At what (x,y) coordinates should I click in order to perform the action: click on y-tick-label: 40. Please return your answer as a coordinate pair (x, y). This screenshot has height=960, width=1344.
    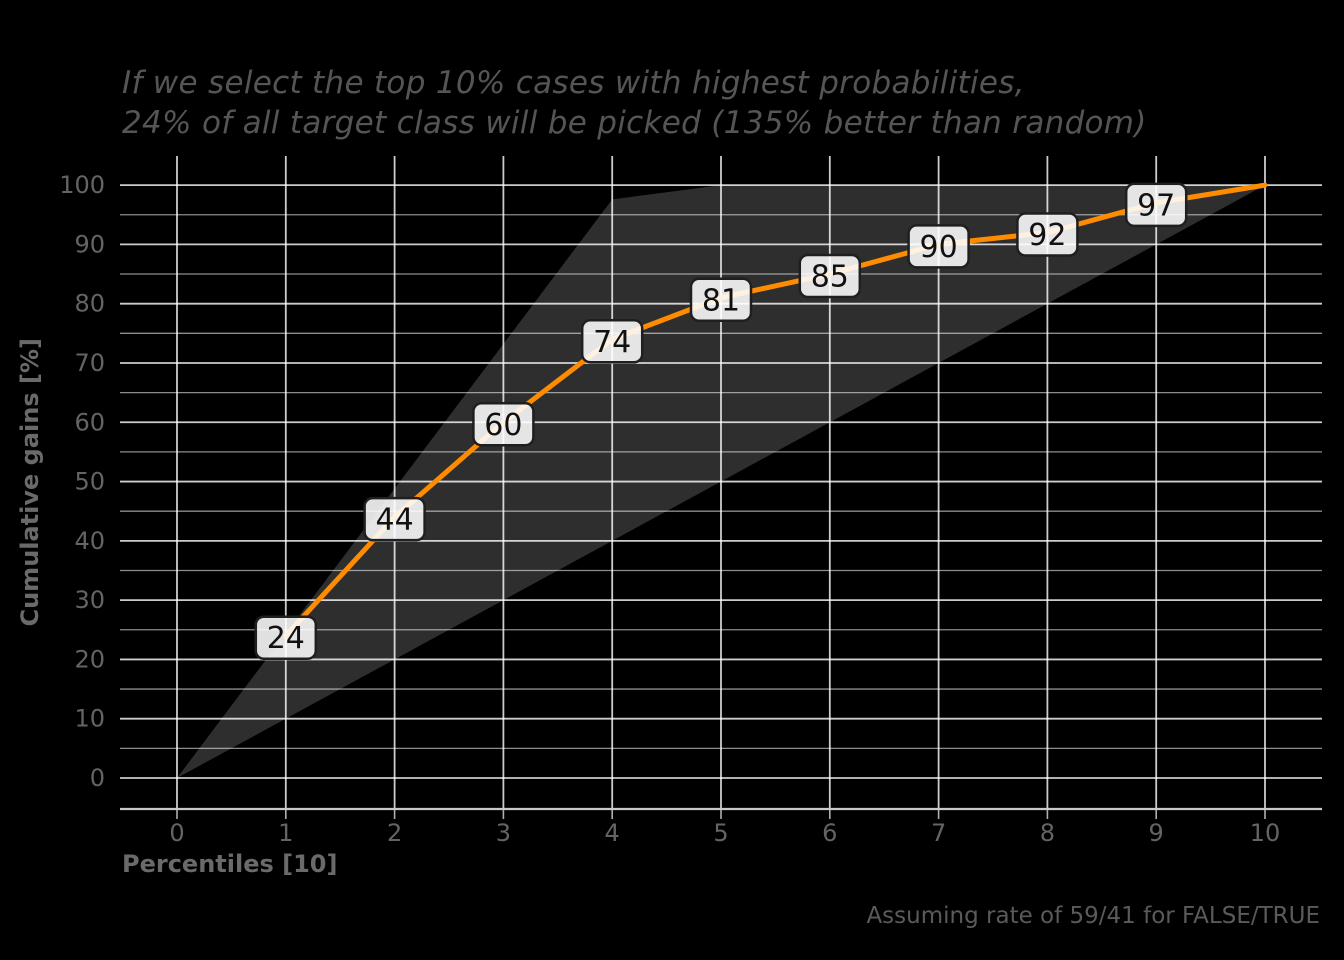
    Looking at the image, I should click on (89, 541).